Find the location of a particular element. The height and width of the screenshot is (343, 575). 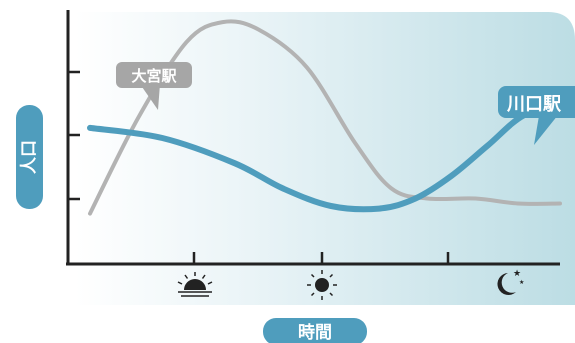

x-axis-label-text: 時間 is located at coordinates (315, 332).